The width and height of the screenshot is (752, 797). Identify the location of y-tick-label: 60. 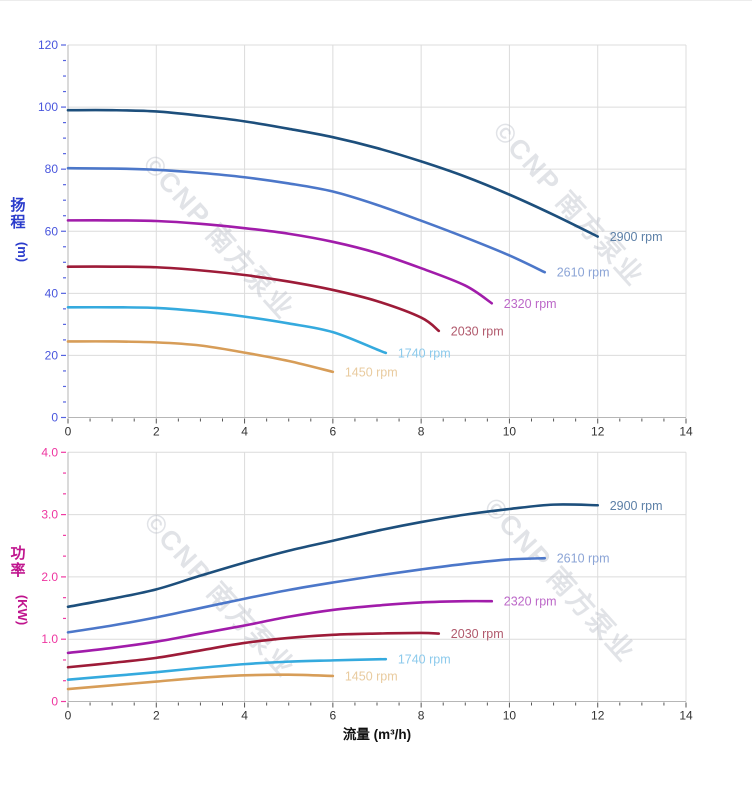
(52, 231).